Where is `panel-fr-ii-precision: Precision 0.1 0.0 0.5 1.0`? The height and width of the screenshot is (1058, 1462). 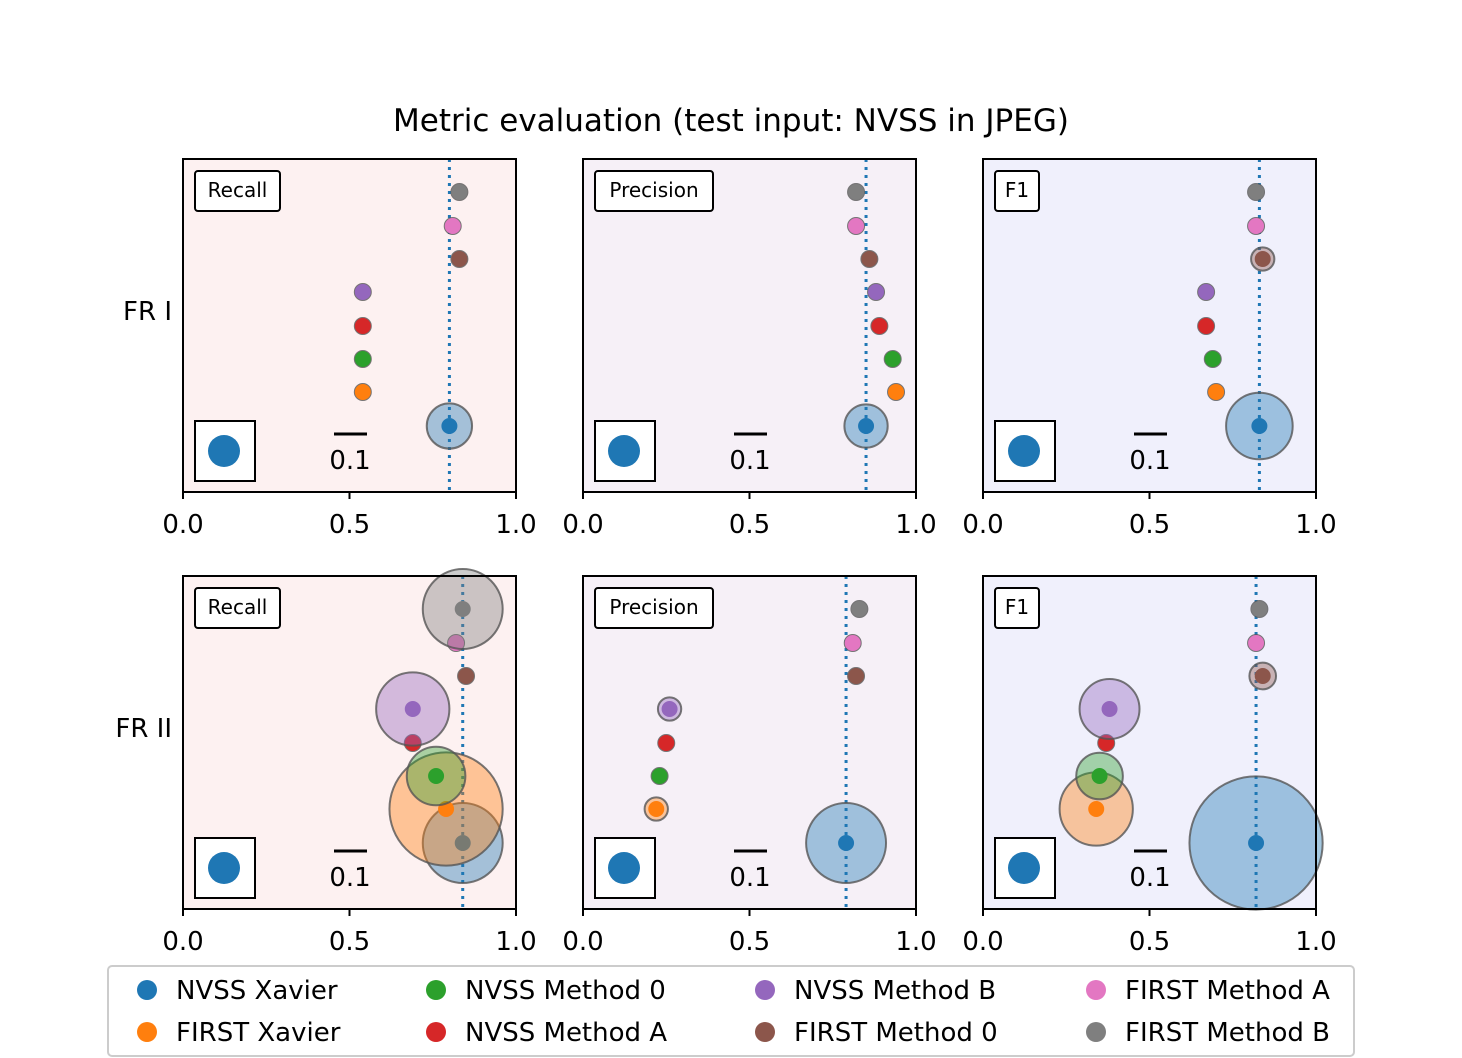
panel-fr-ii-precision: Precision 0.1 0.0 0.5 1.0 is located at coordinates (749, 766).